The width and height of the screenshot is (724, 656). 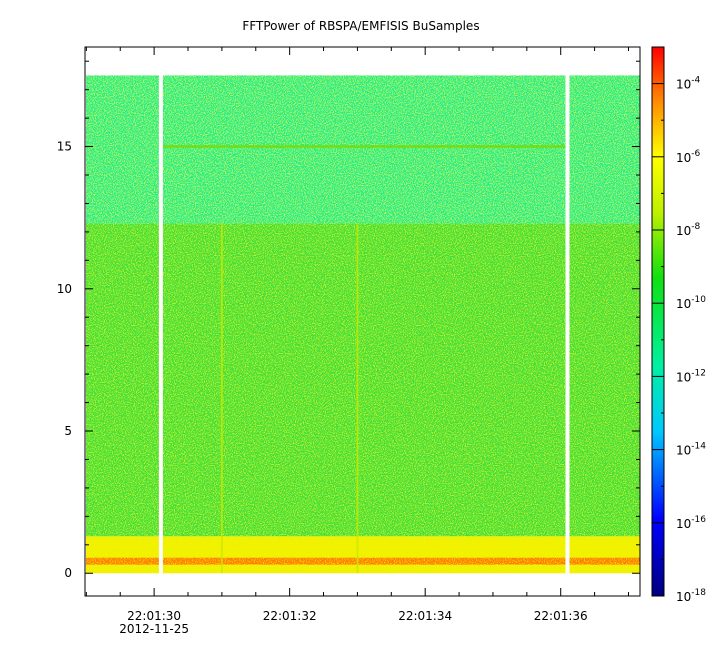 What do you see at coordinates (68, 431) in the screenshot?
I see `y-tick-label: 5` at bounding box center [68, 431].